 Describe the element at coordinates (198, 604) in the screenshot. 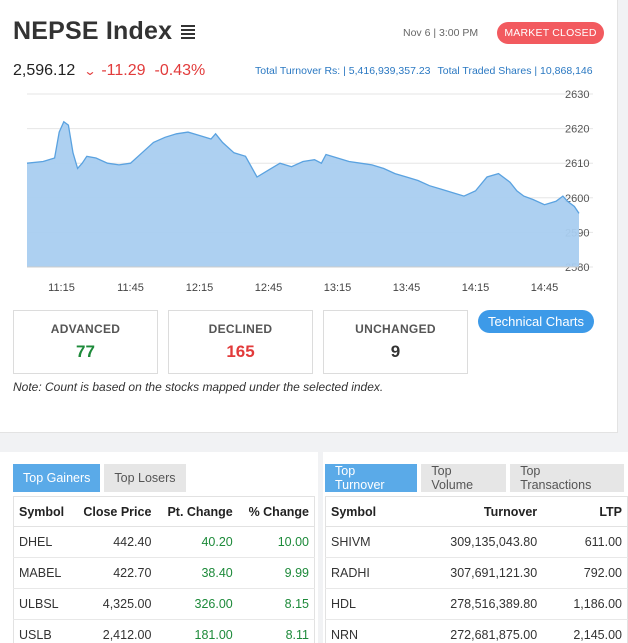

I see `point-change-cell: 326.00` at that location.